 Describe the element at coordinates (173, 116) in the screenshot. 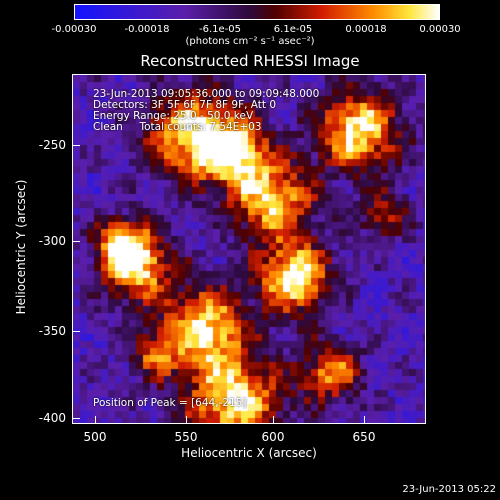

I see `annotation-energy: Energy Range: 25.0 - 50.0 keV` at that location.